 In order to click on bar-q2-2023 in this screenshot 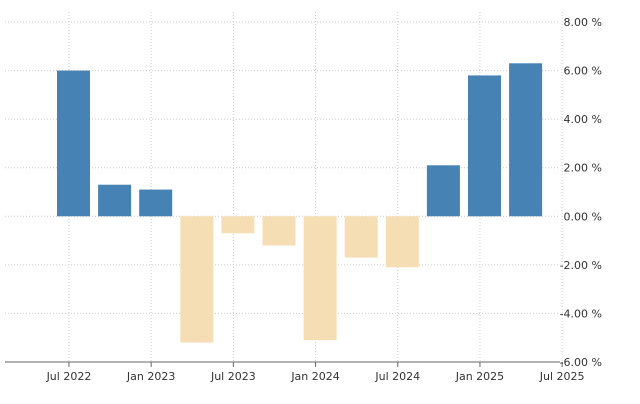, I will do `click(197, 279)`.